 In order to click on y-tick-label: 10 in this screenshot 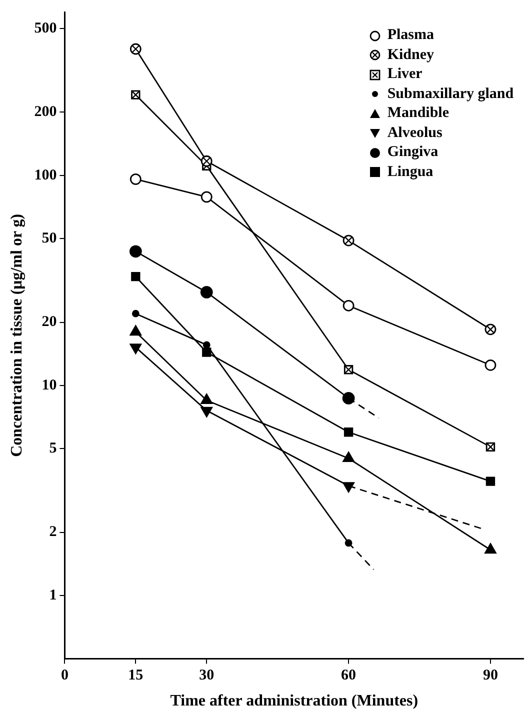, I will do `click(49, 385)`.